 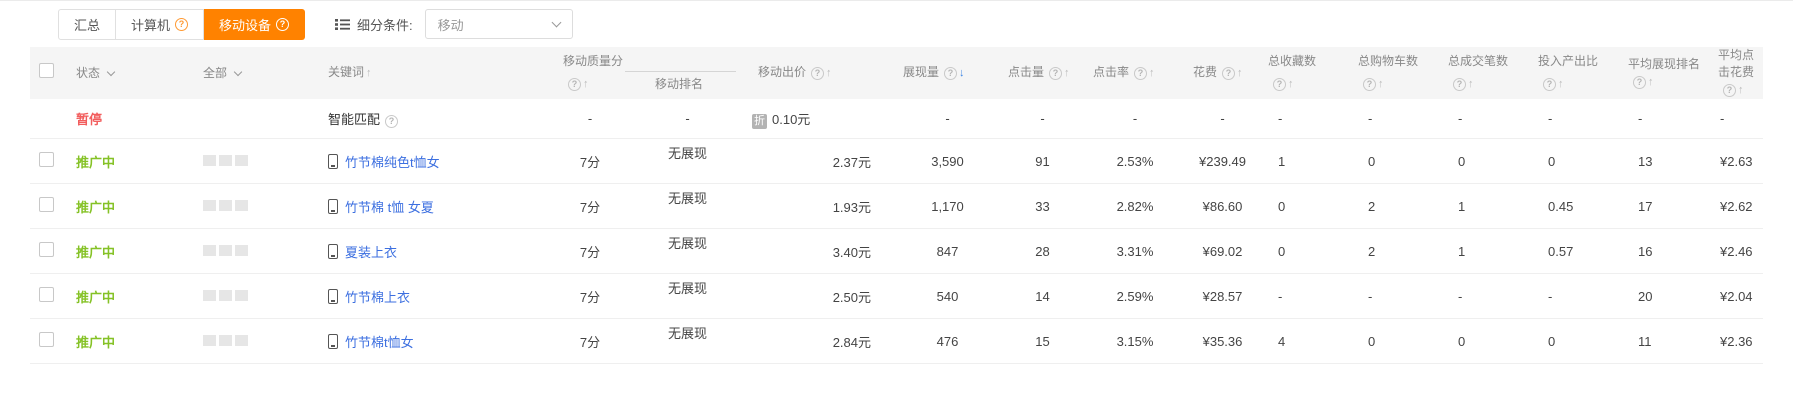 I want to click on header-avg-rank: 平均展现排名? ↑, so click(x=1665, y=73).